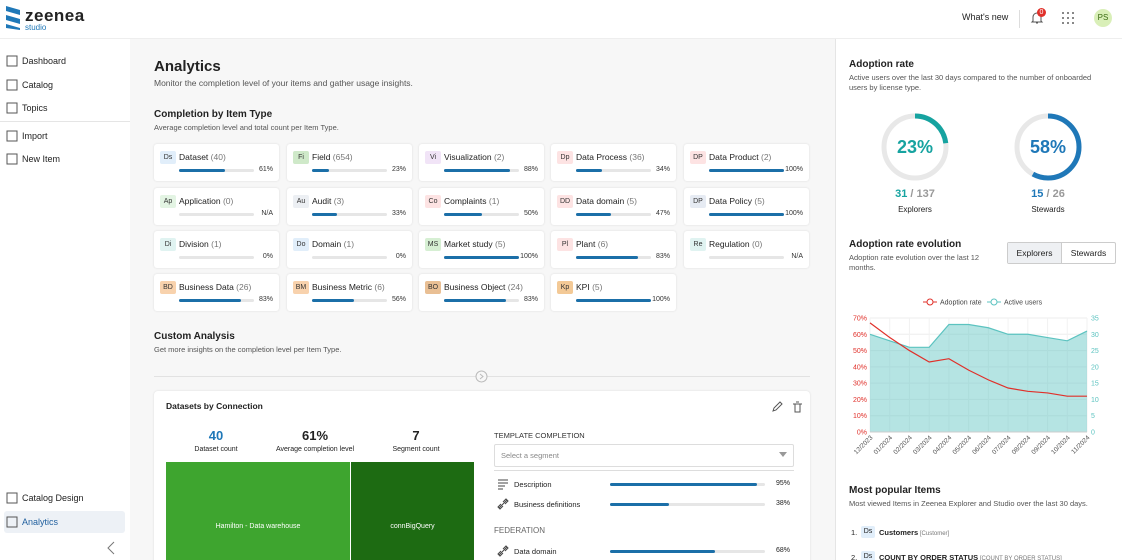  Describe the element at coordinates (1002, 445) in the screenshot. I see `x-tick-label: 07/2024` at that location.